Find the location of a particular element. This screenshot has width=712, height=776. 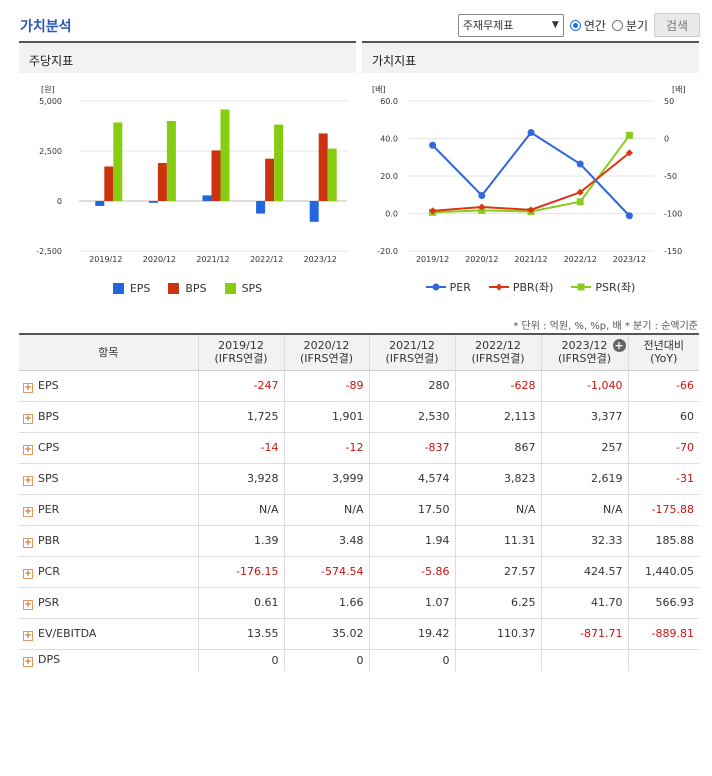

expand-columns-icon: + is located at coordinates (619, 345).